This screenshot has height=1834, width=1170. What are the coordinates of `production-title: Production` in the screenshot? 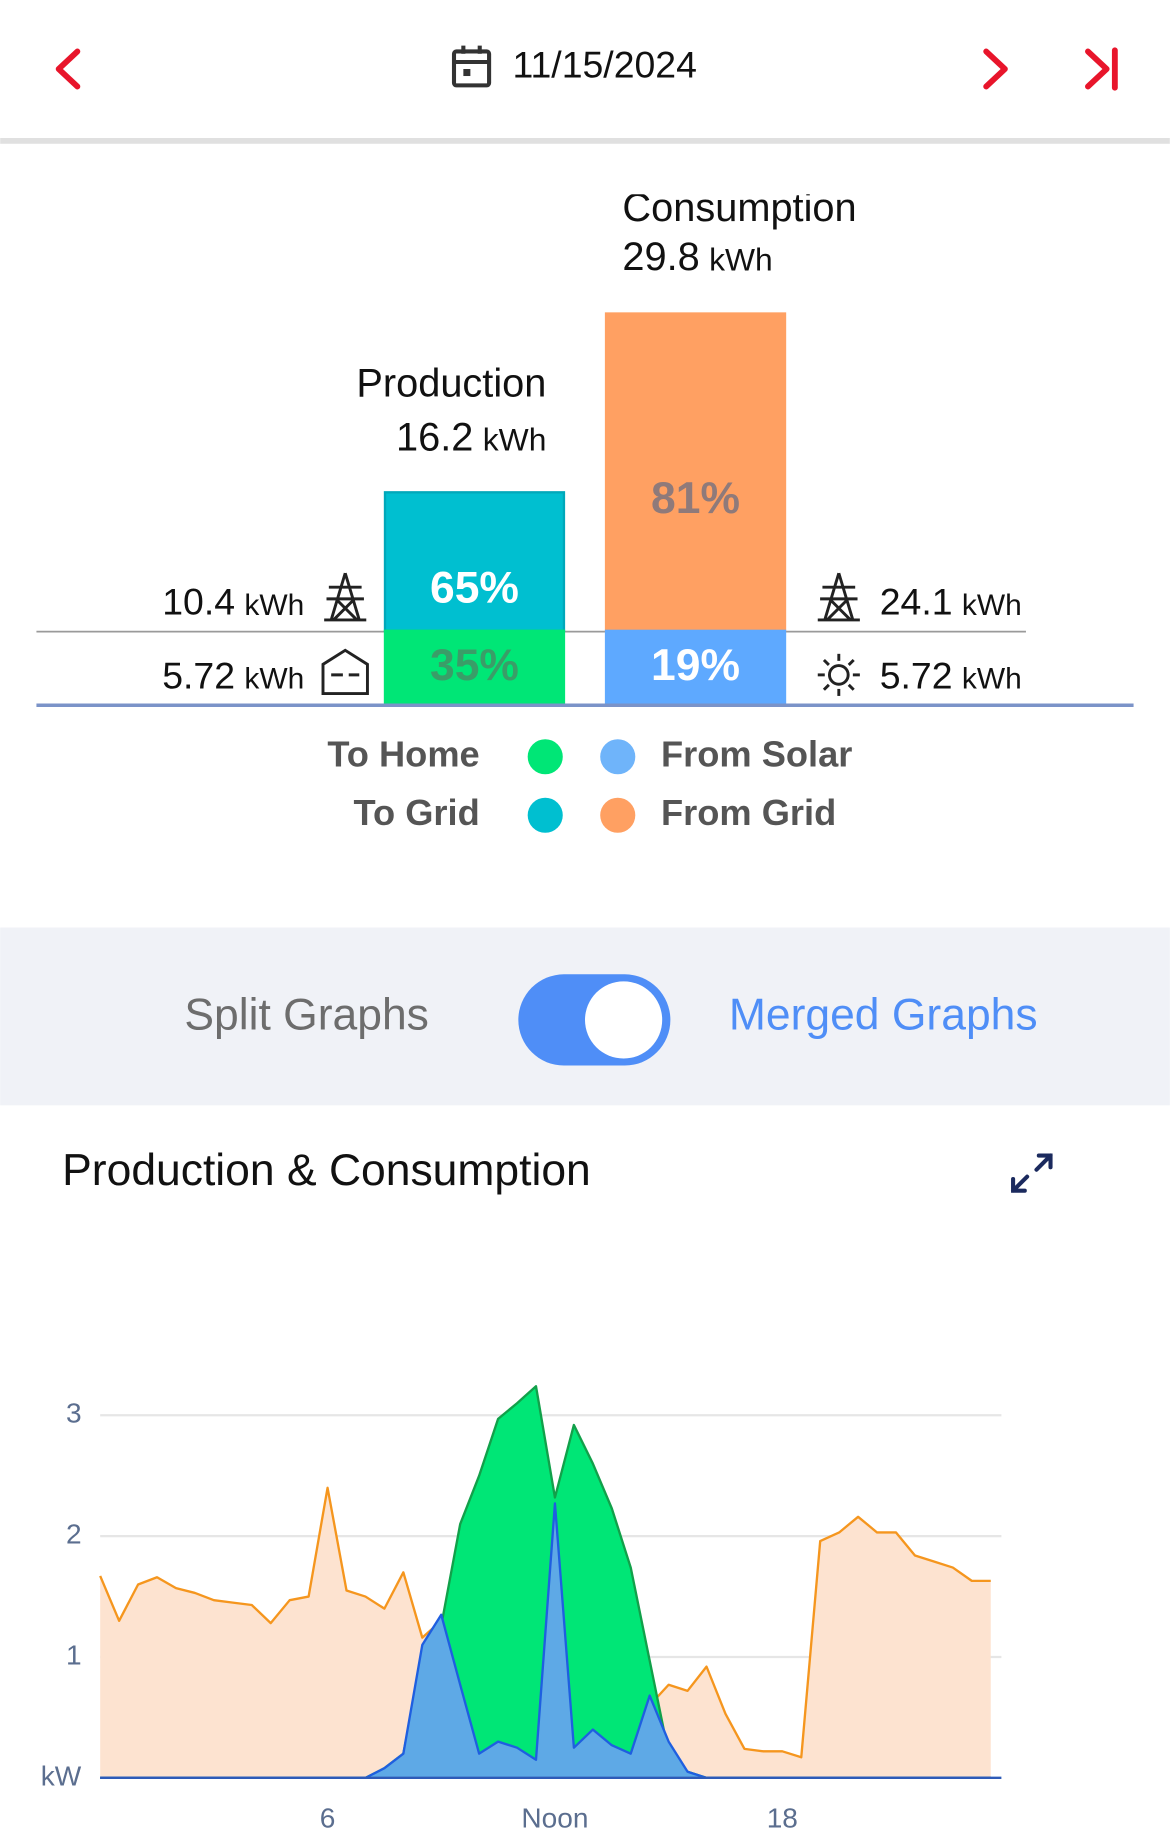 It's located at (451, 383).